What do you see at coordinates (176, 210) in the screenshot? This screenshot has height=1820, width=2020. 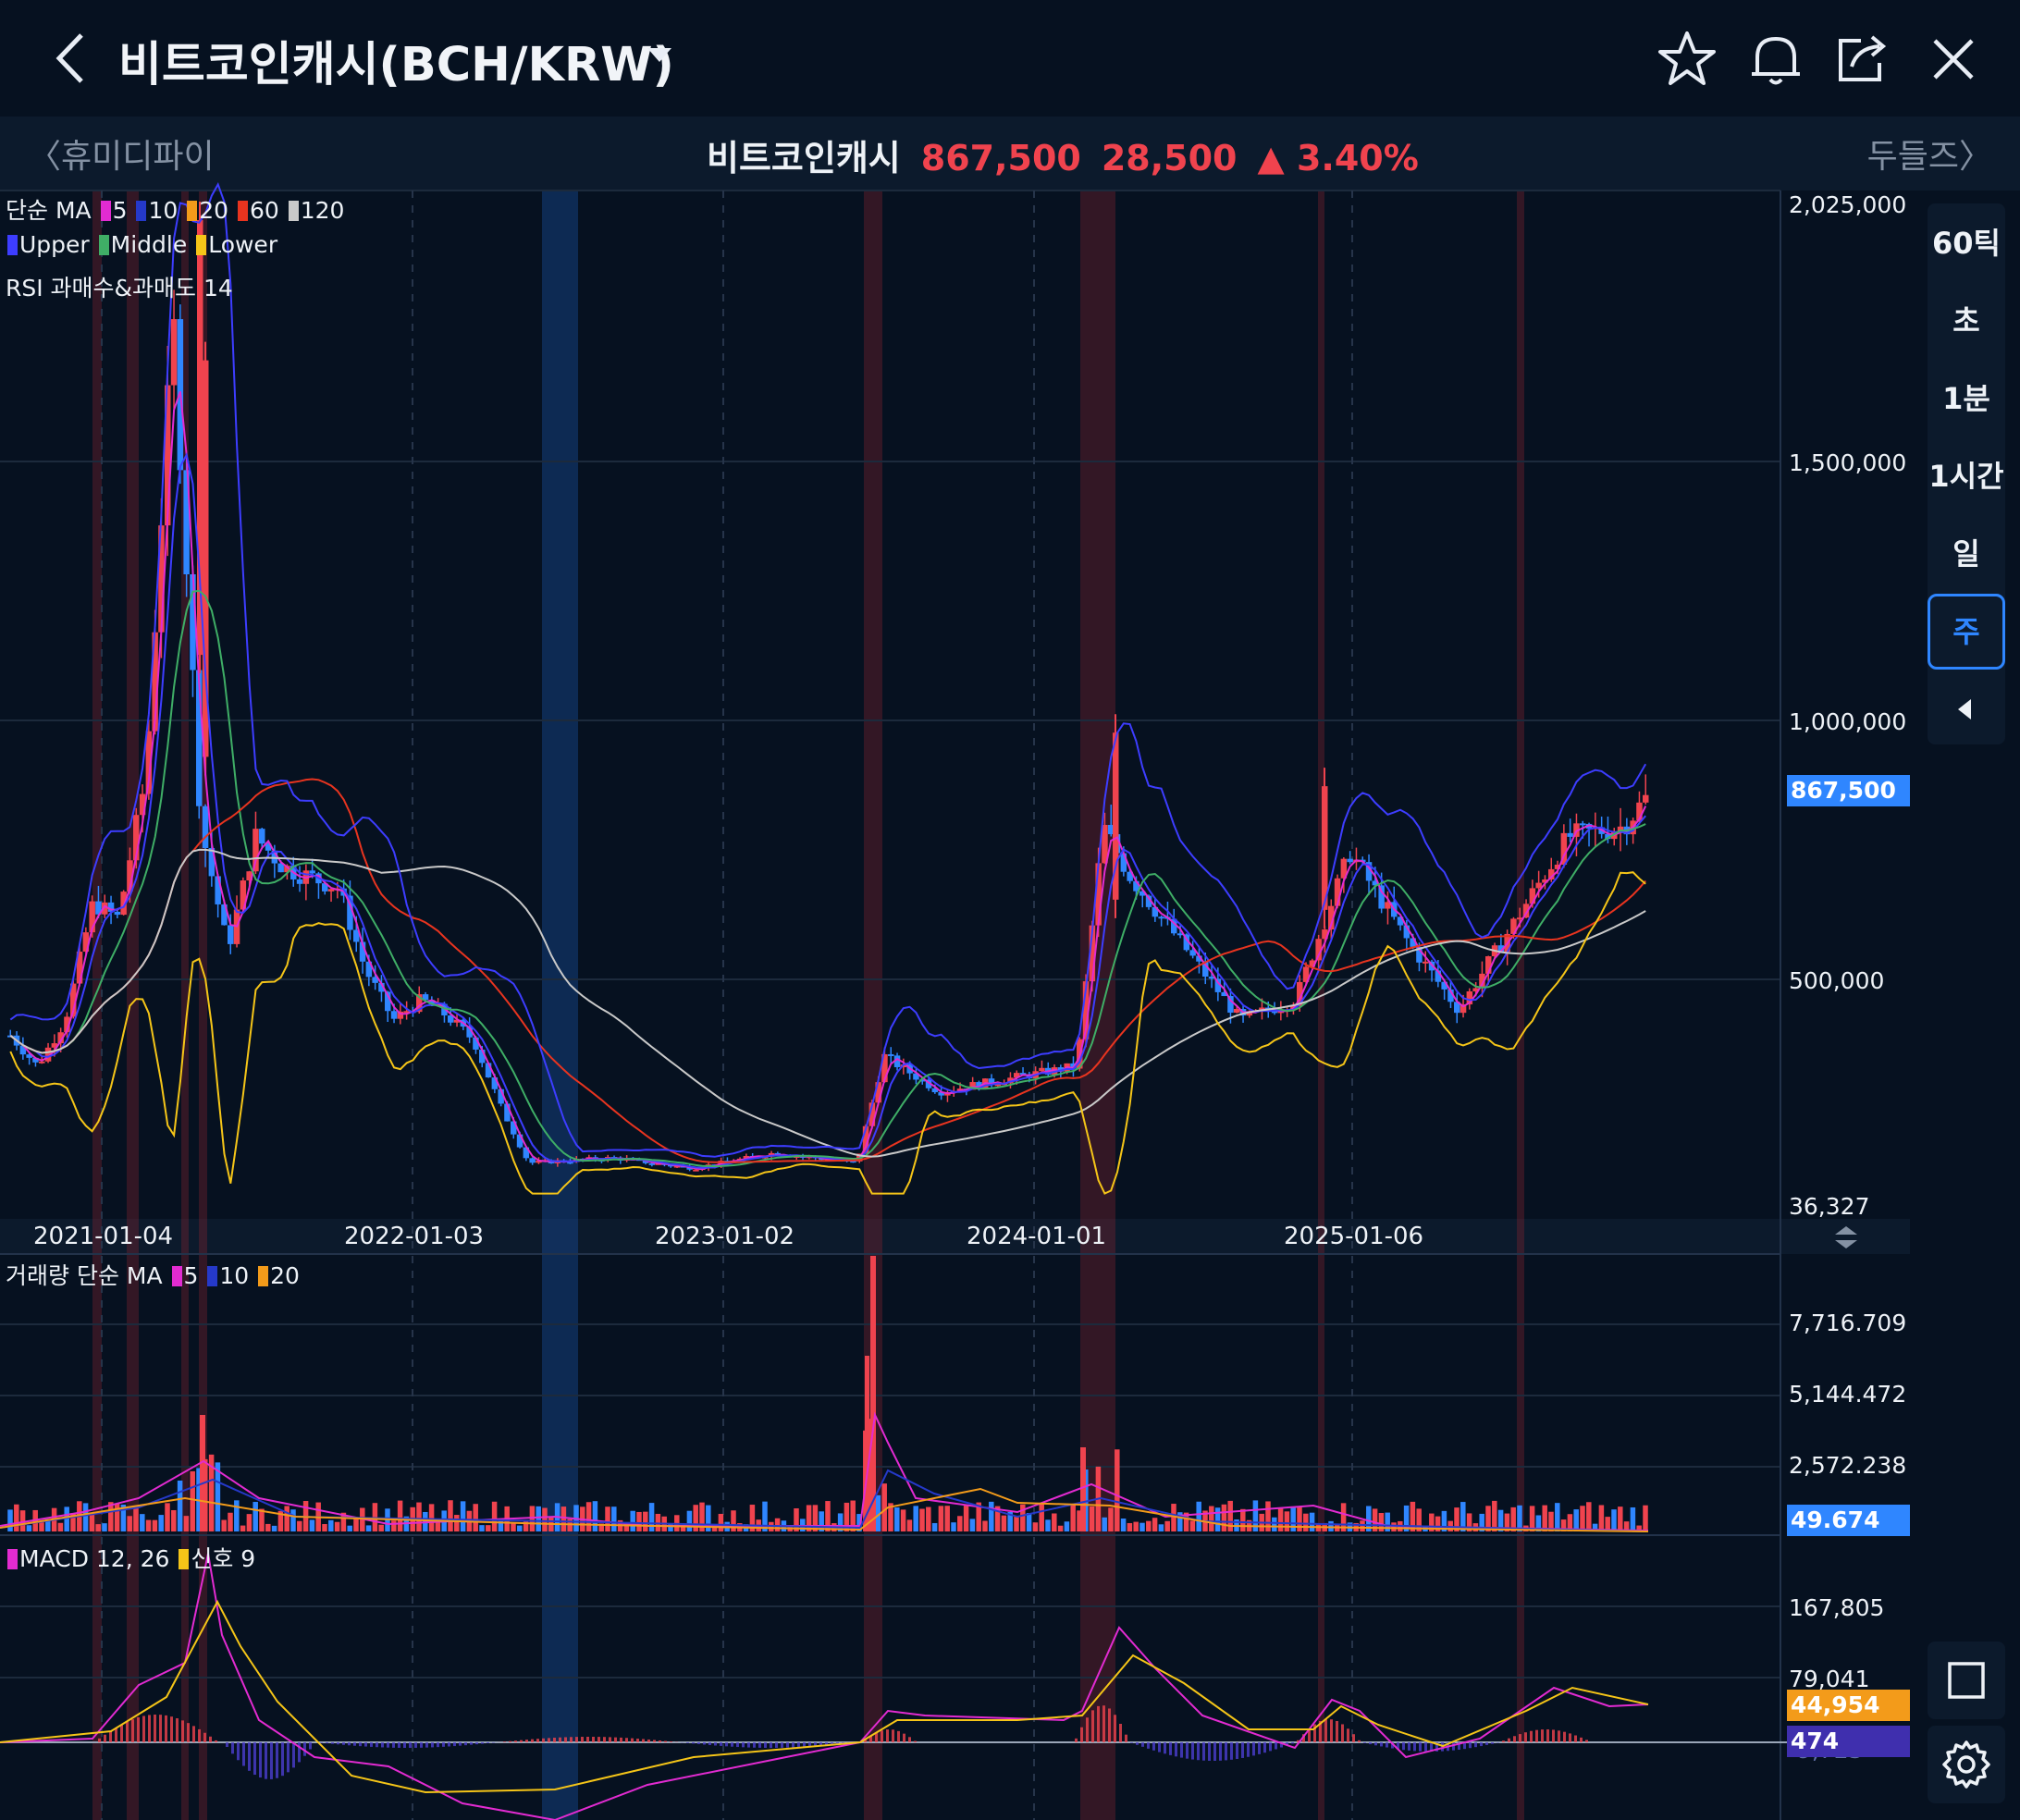 I see `ma-legend: 단순 MA 5 10 20 60 120` at bounding box center [176, 210].